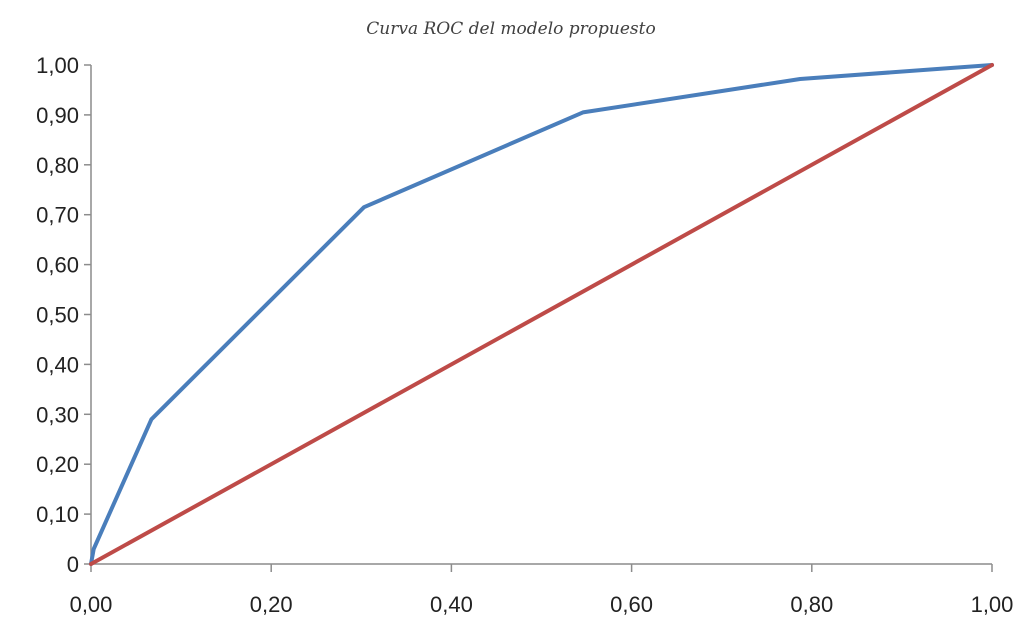 The image size is (1022, 620). I want to click on y-tick-label: 1,00, so click(57, 65).